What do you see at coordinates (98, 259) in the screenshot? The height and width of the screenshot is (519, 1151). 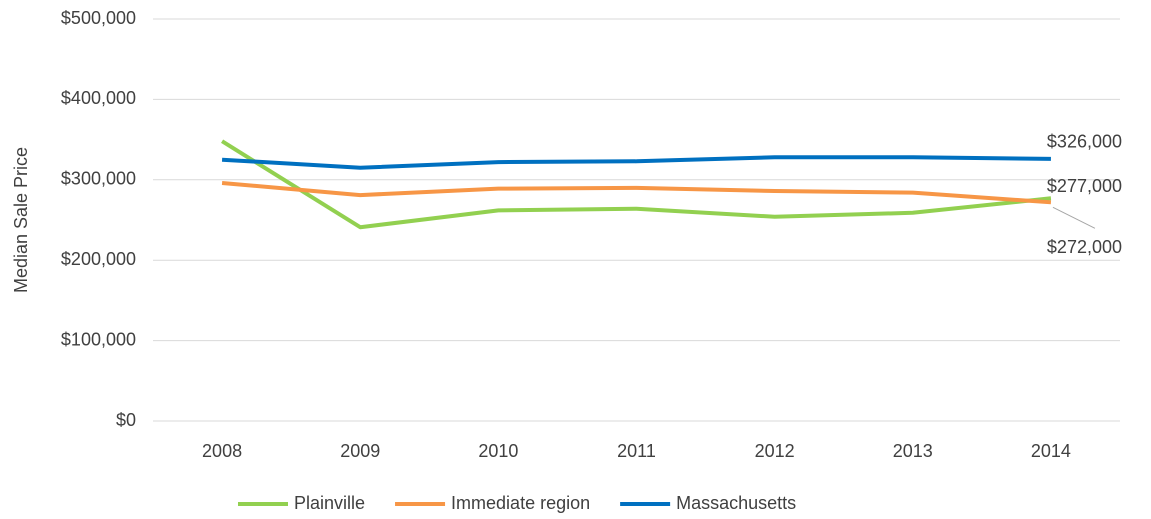 I see `y-tick-label: $200,000` at bounding box center [98, 259].